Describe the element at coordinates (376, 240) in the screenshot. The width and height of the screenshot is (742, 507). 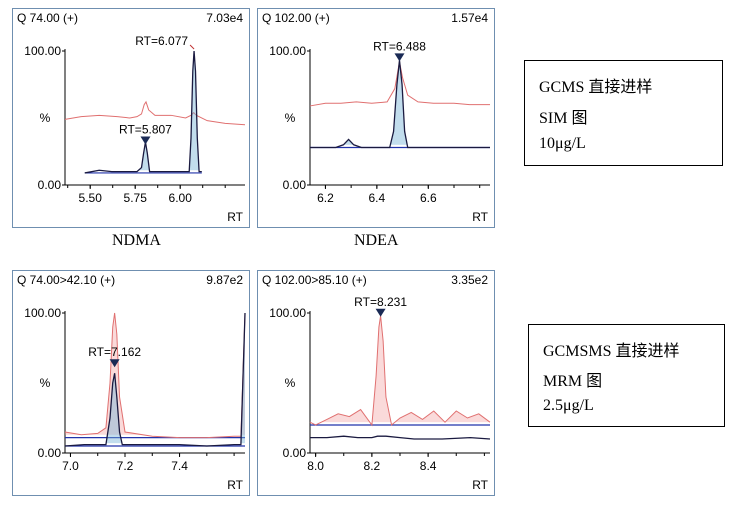
I see `caption-ndea: NDEA` at that location.